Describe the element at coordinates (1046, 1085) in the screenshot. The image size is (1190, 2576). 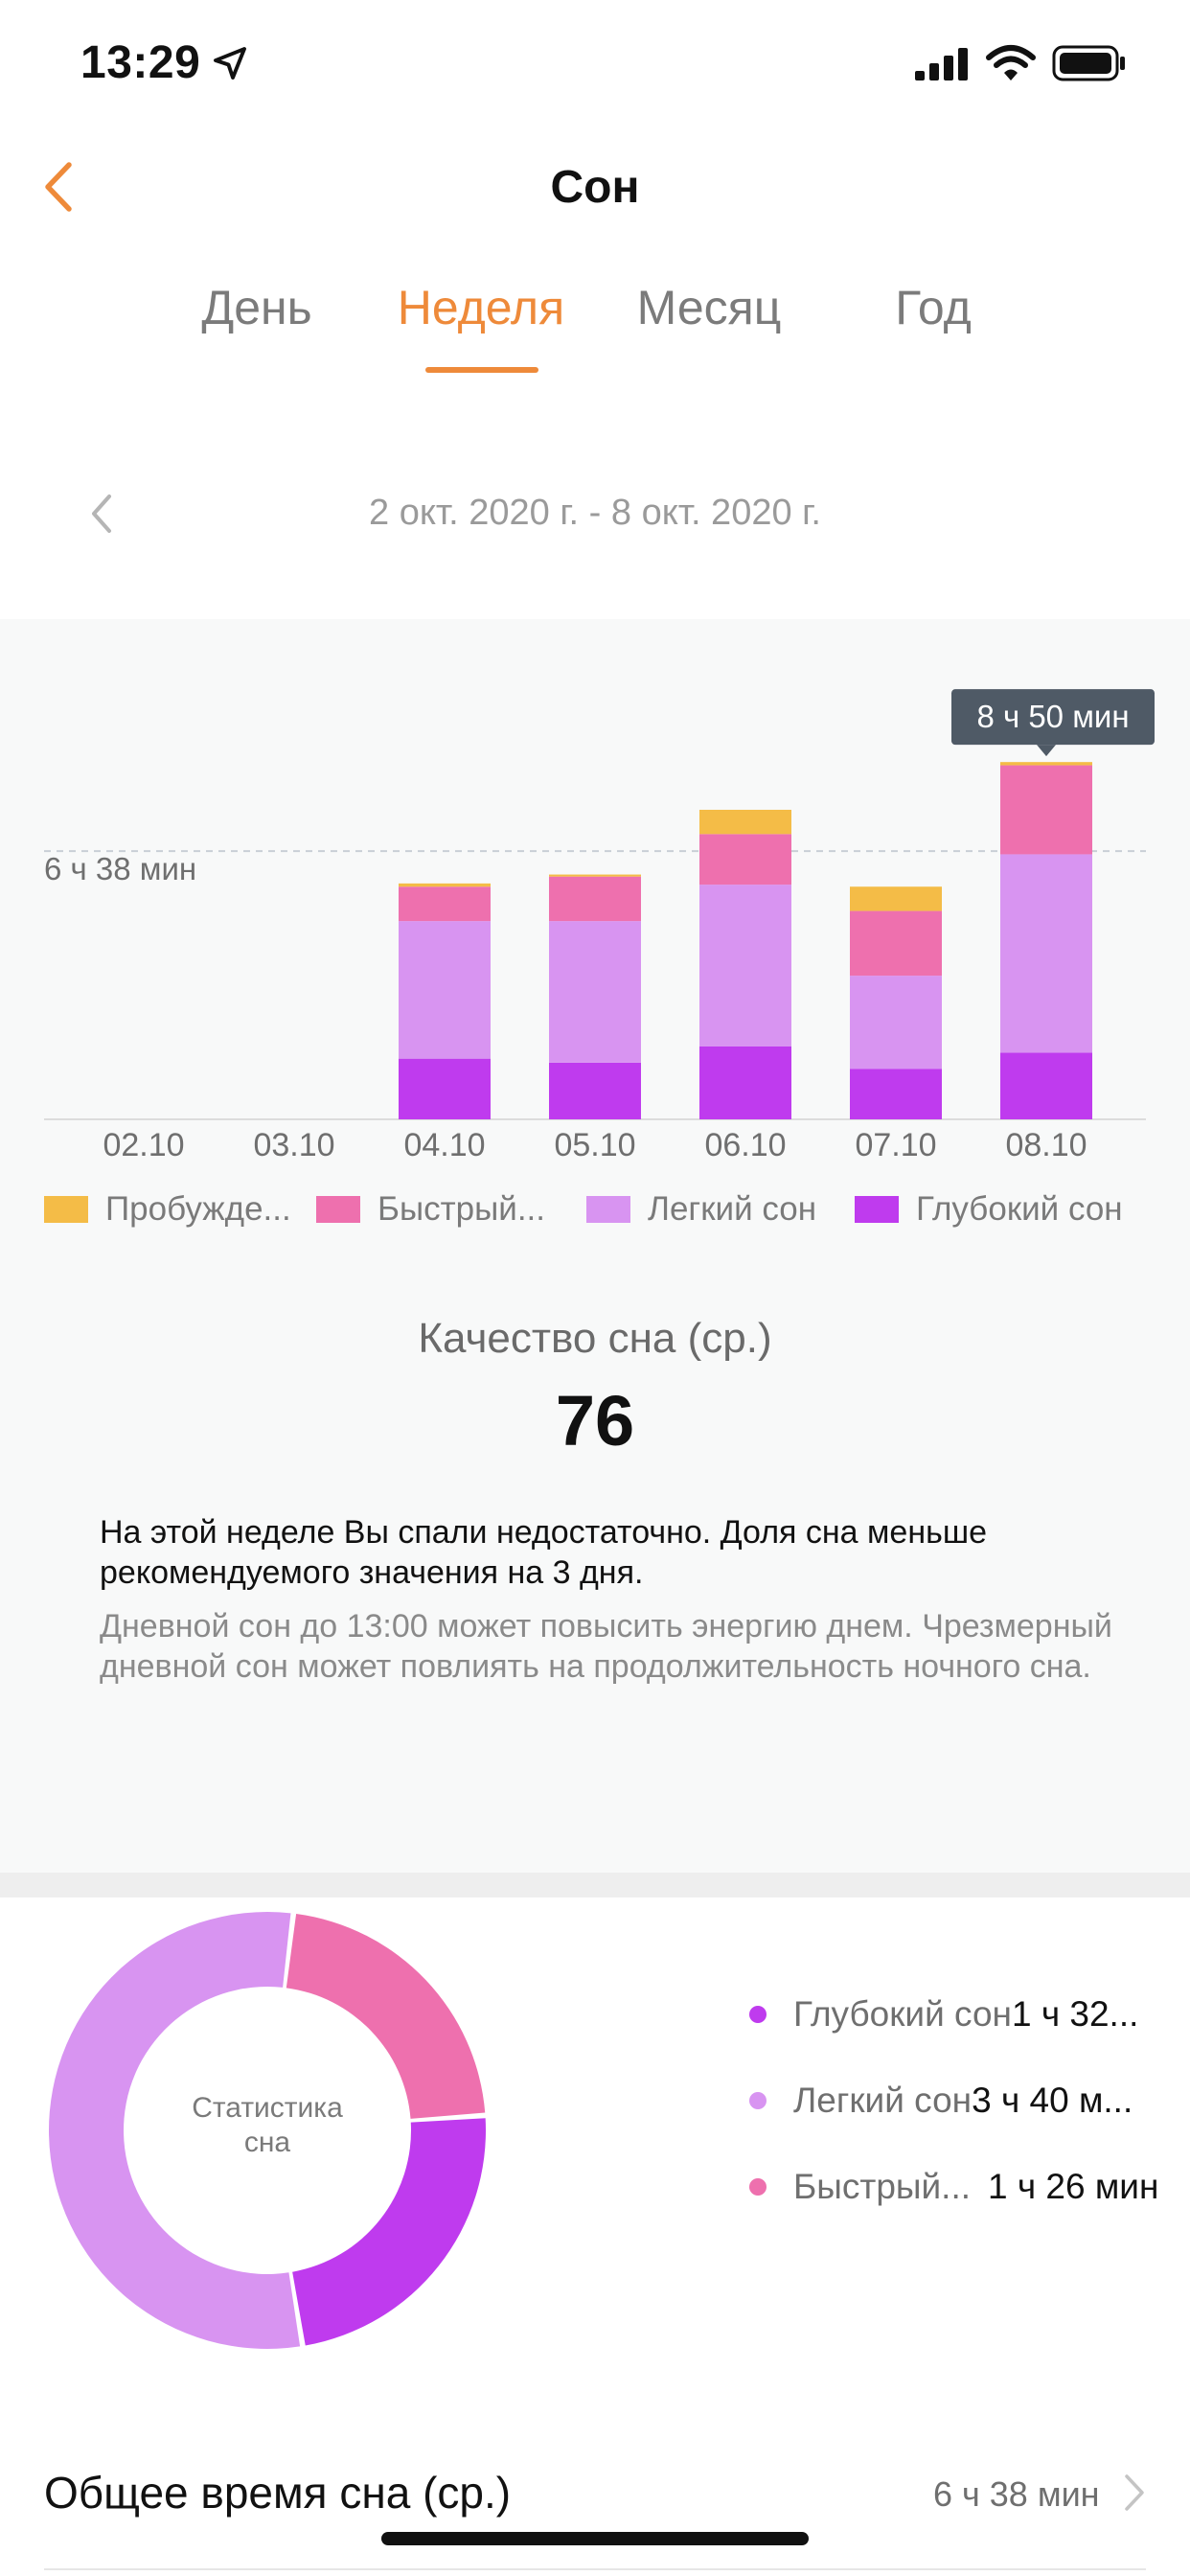
I see `bar-segment-deep-08.10` at that location.